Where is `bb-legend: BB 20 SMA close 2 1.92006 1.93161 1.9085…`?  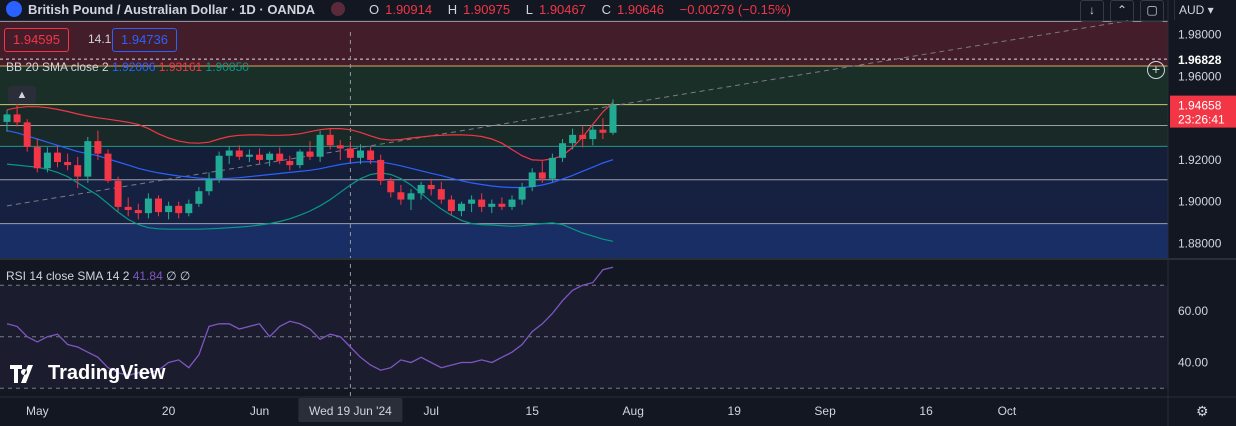
bb-legend: BB 20 SMA close 2 1.92006 1.93161 1.9085… is located at coordinates (127, 67).